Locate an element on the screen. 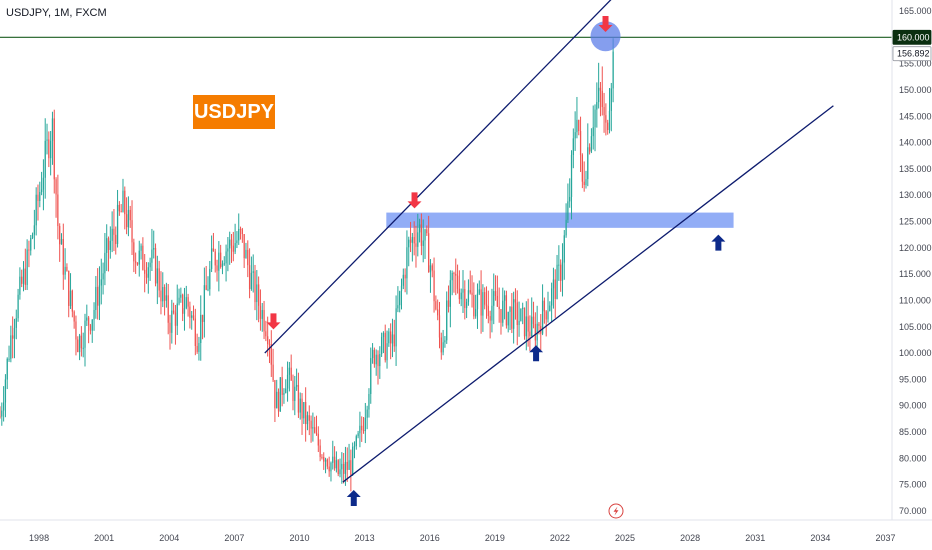 This screenshot has width=932, height=550. price-tick-label: 145.000 is located at coordinates (915, 116).